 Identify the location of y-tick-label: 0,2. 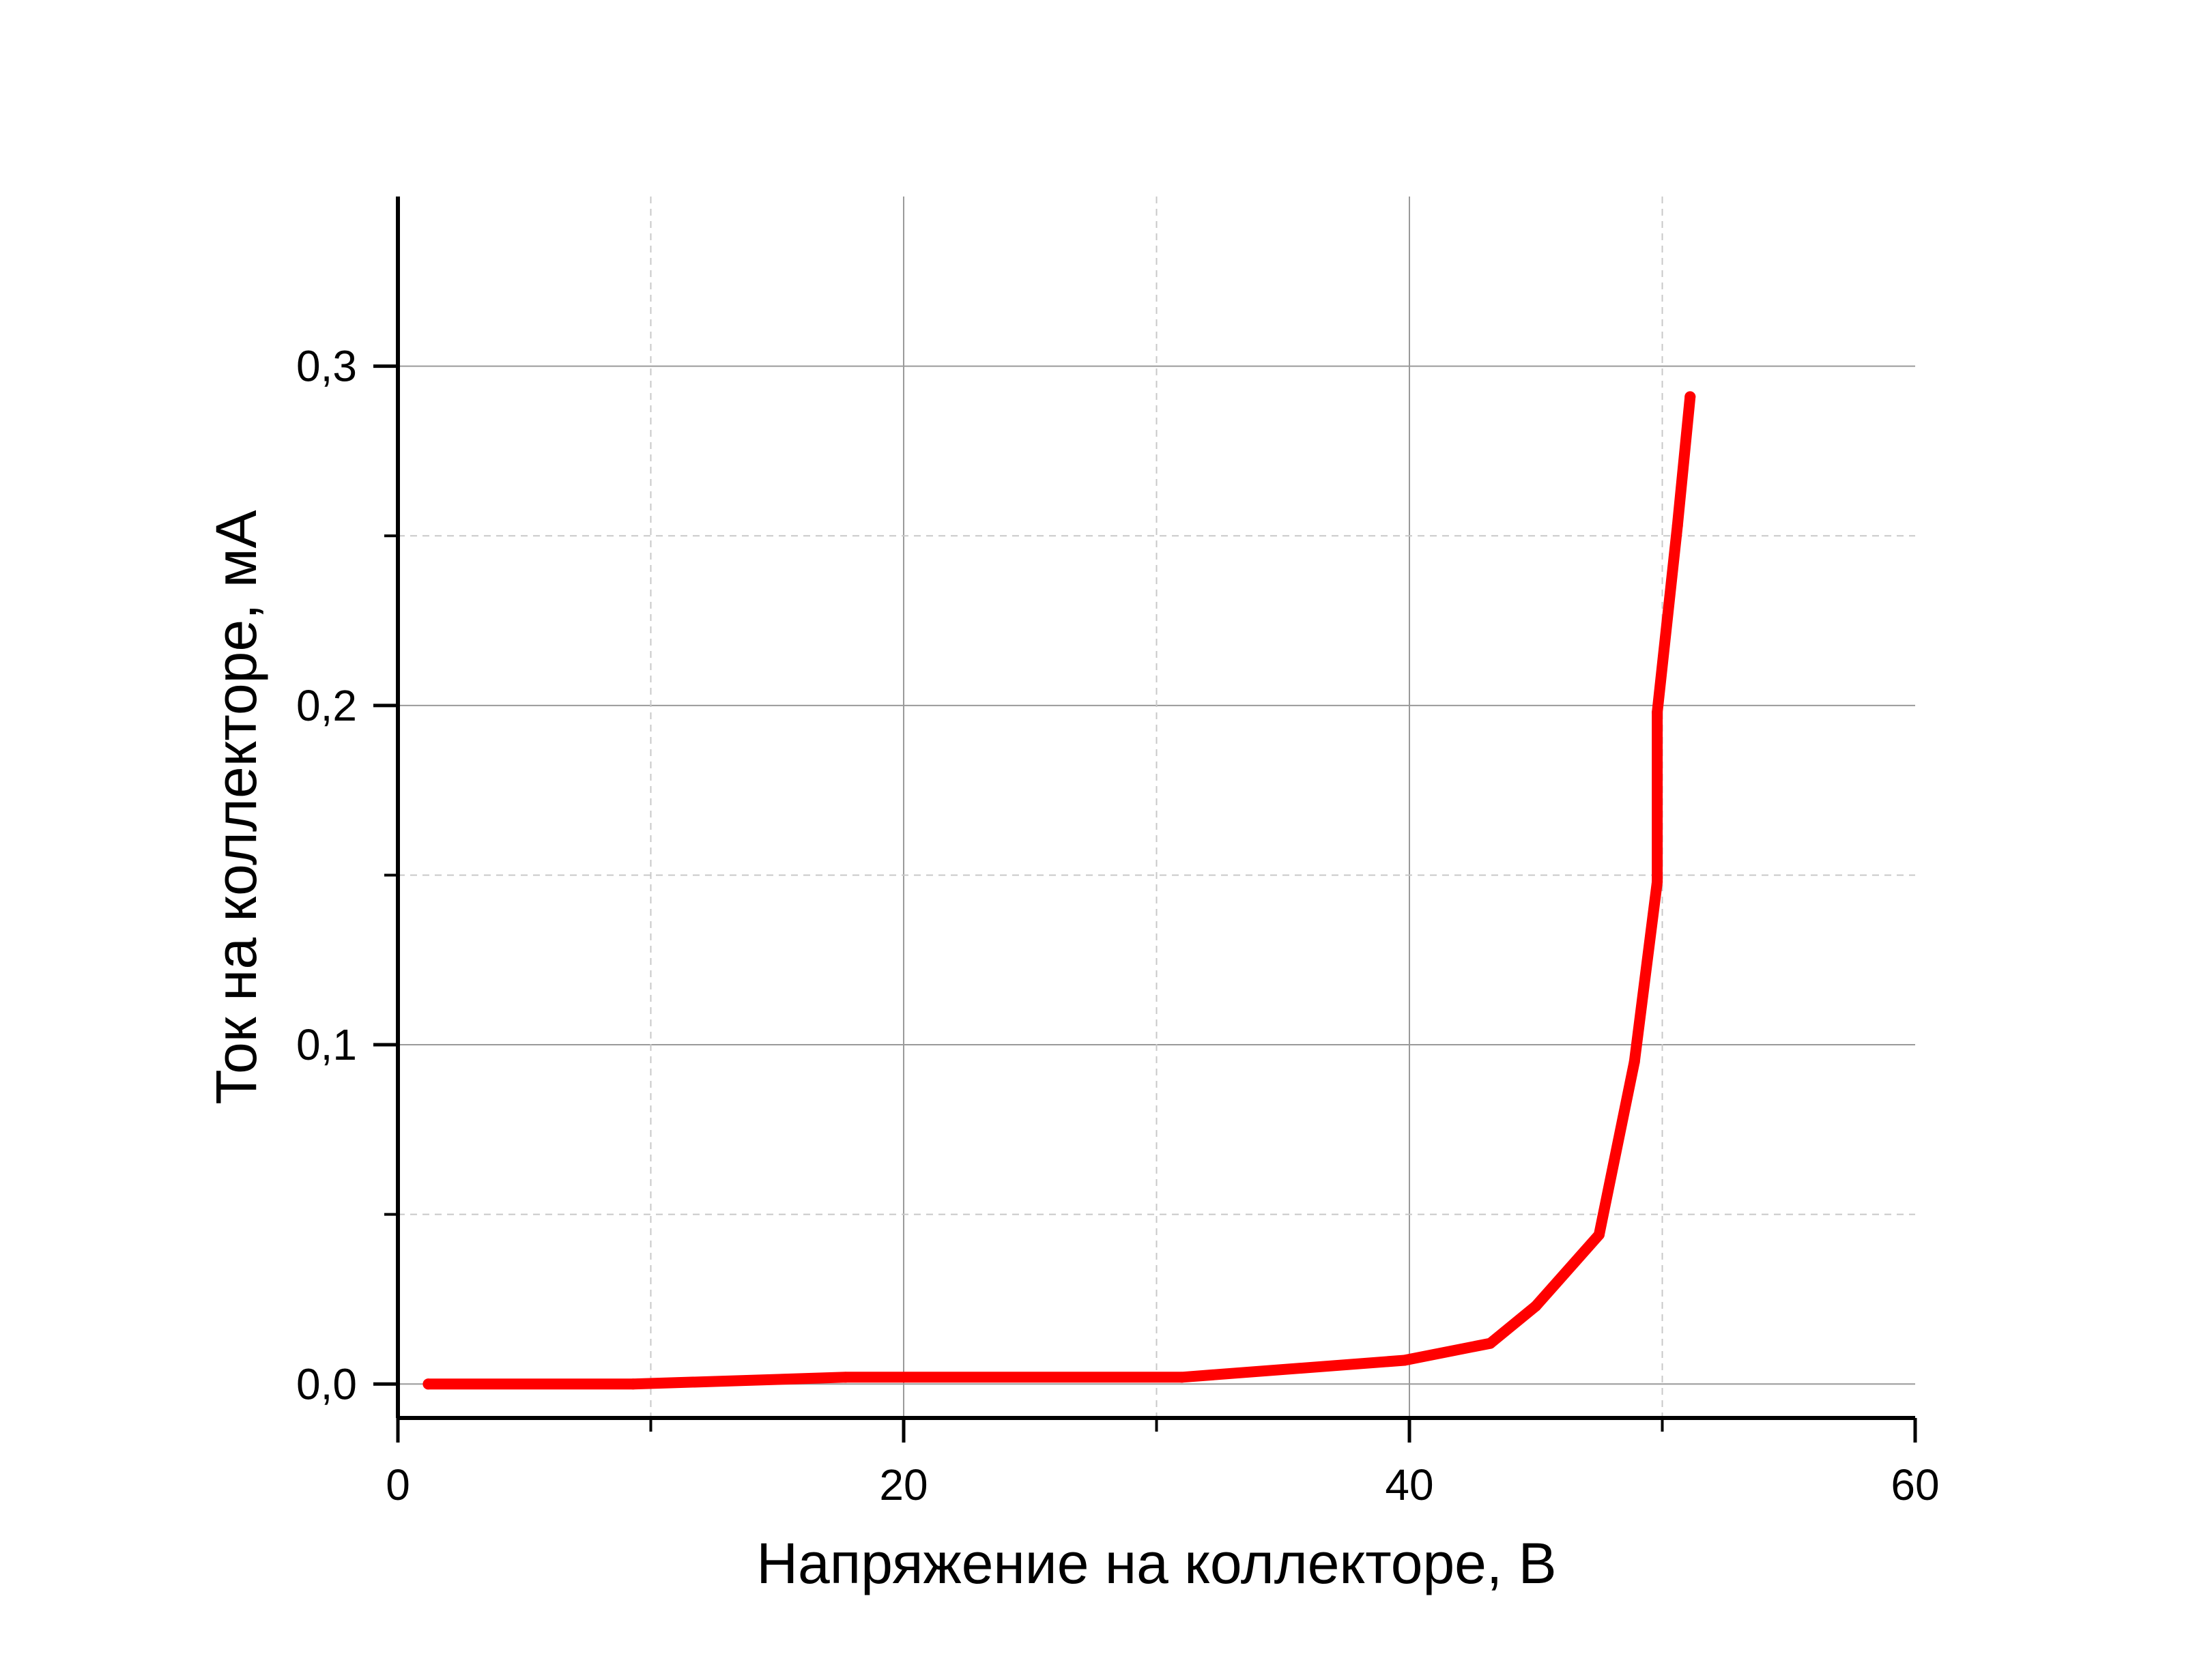
(326, 705).